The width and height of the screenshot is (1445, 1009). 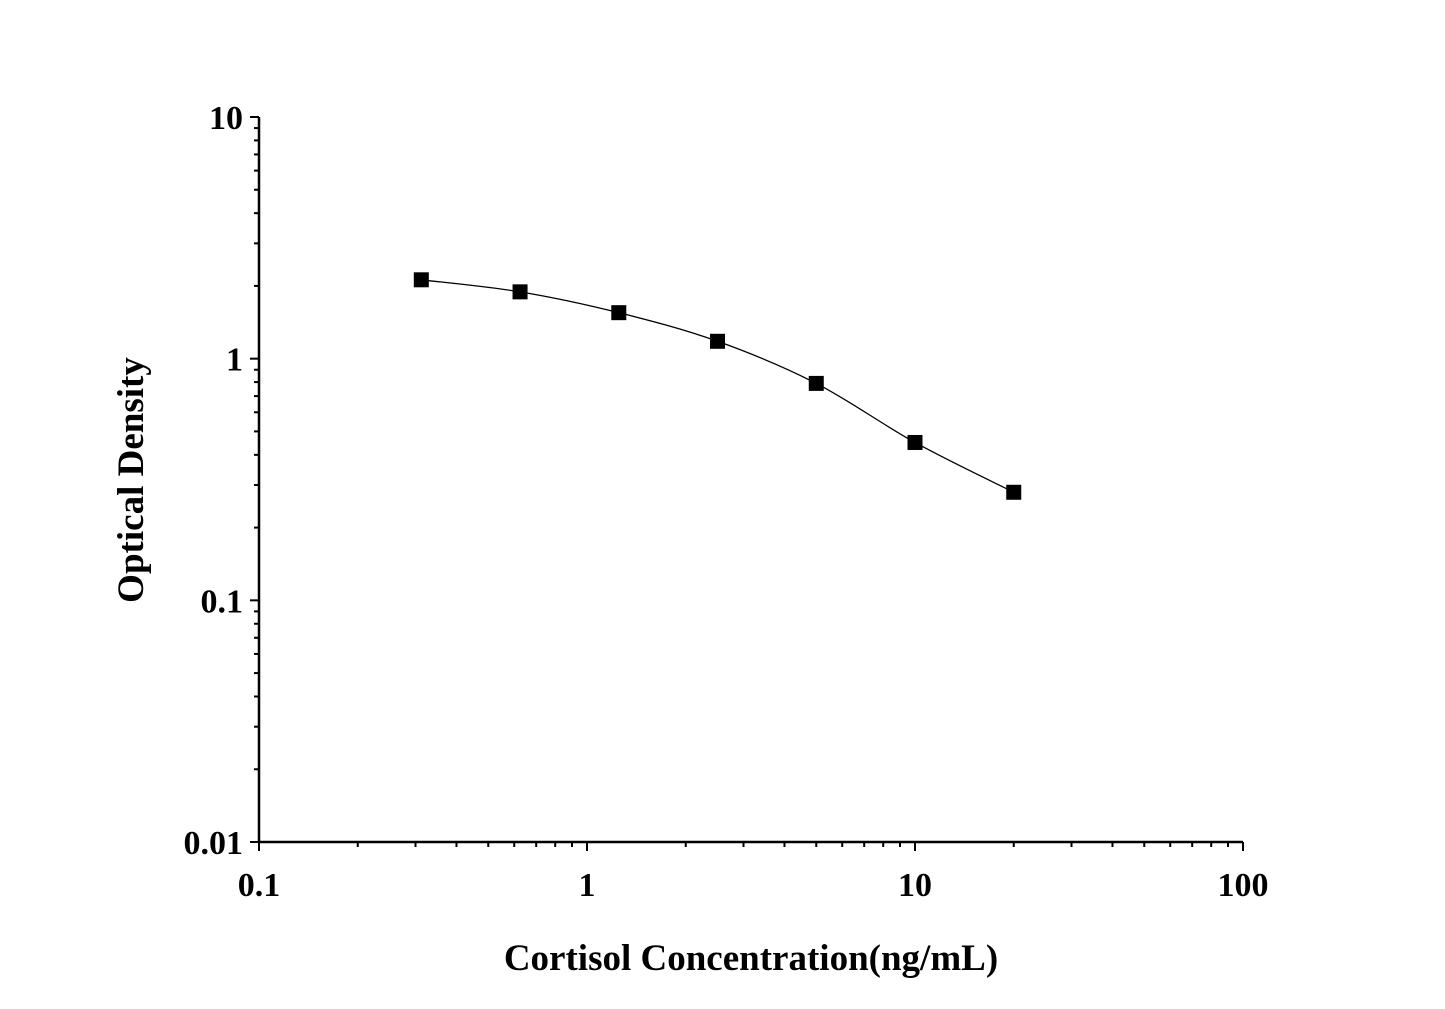 I want to click on y-tick-label: 1, so click(x=234, y=360).